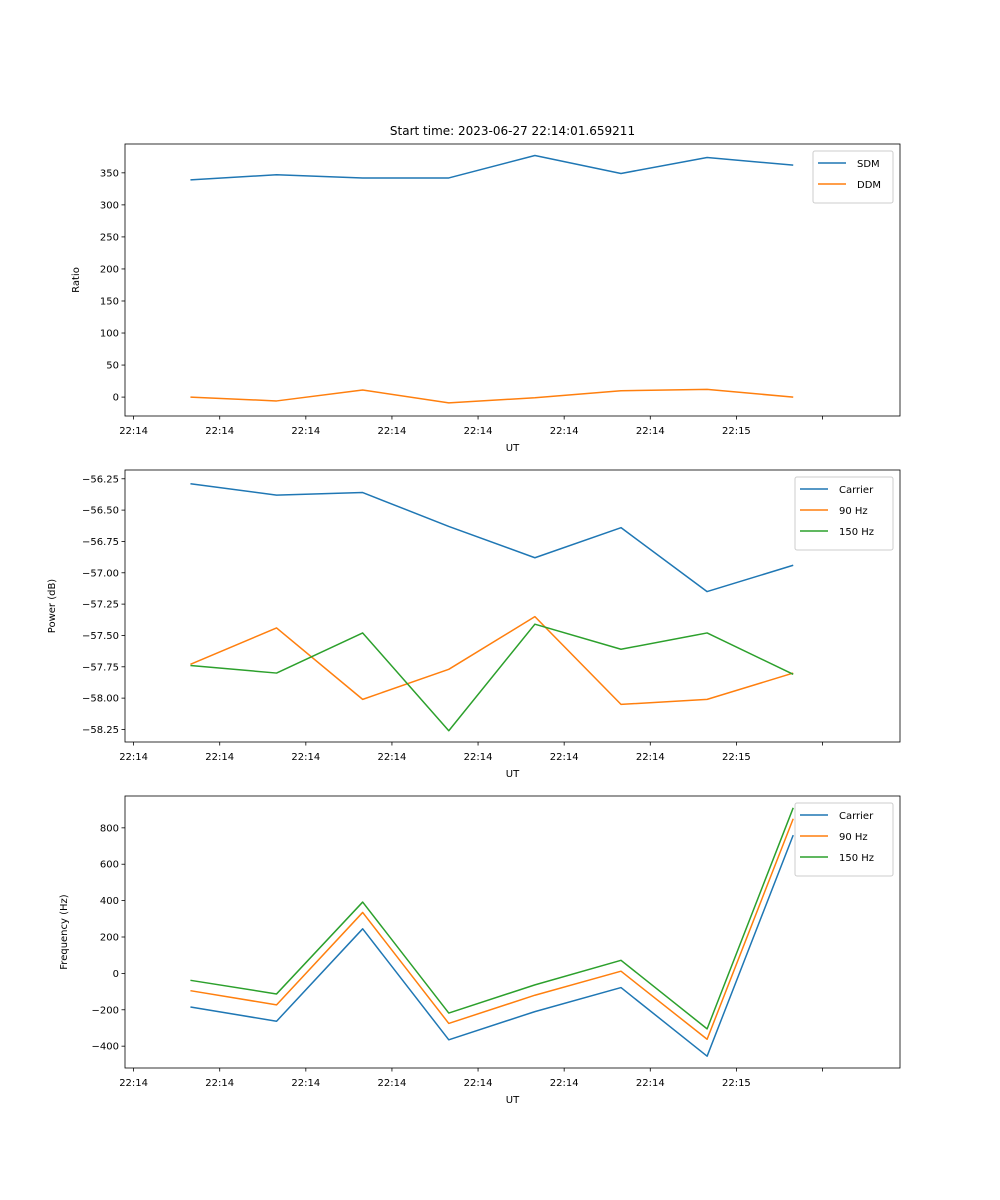 This screenshot has width=1000, height=1200. Describe the element at coordinates (100, 542) in the screenshot. I see `y-tick-label: −56.75` at that location.